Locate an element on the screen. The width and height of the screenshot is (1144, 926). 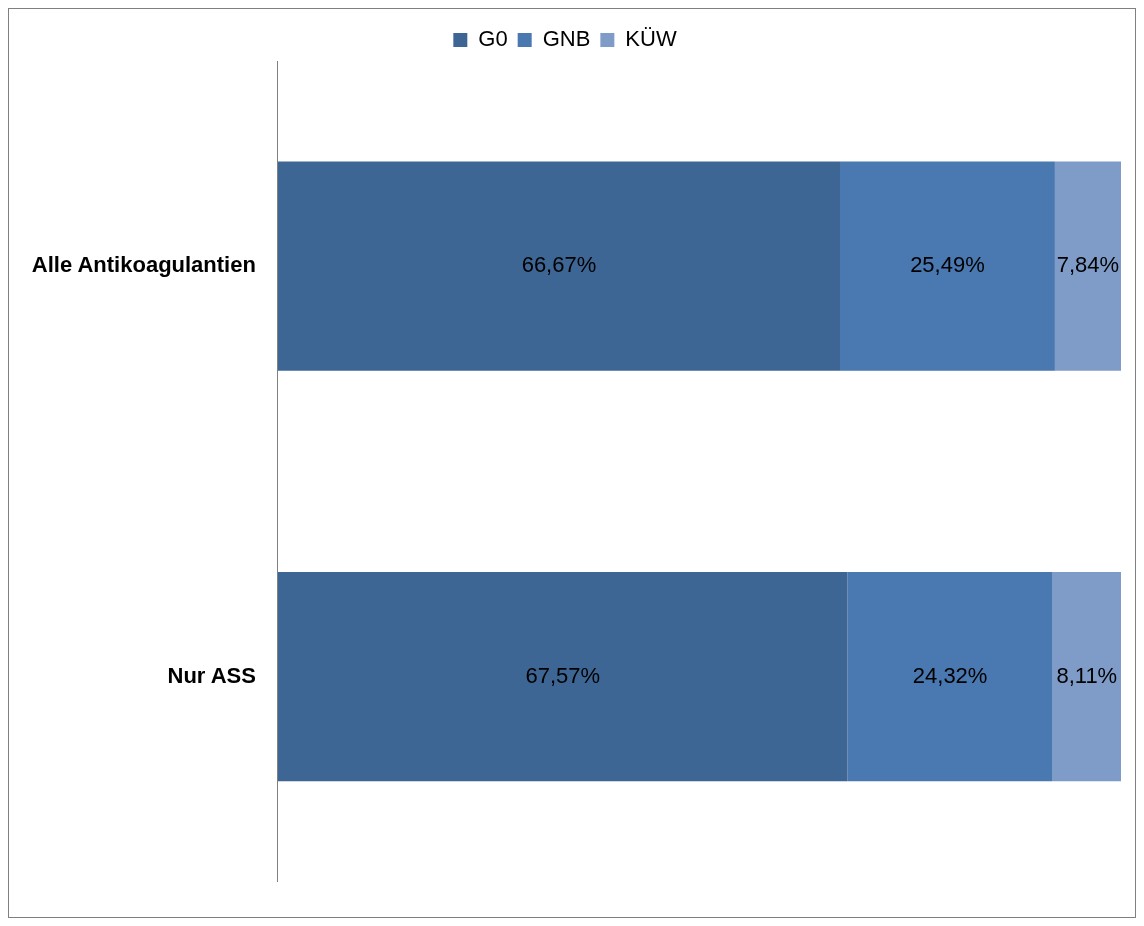
legend-label: KÜW is located at coordinates (651, 39).